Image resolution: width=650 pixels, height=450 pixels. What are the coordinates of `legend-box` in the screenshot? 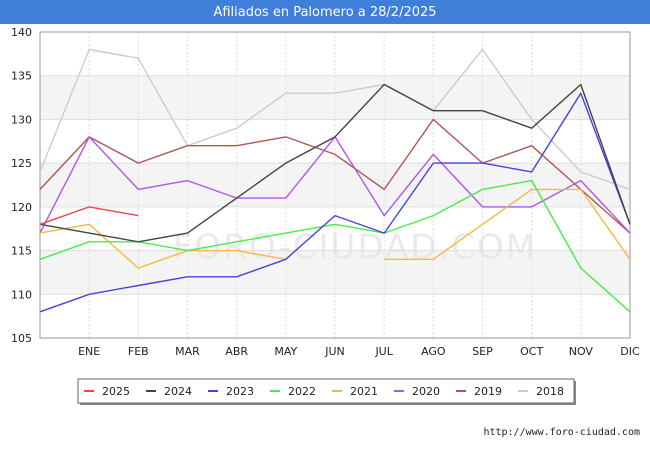 It's located at (326, 391).